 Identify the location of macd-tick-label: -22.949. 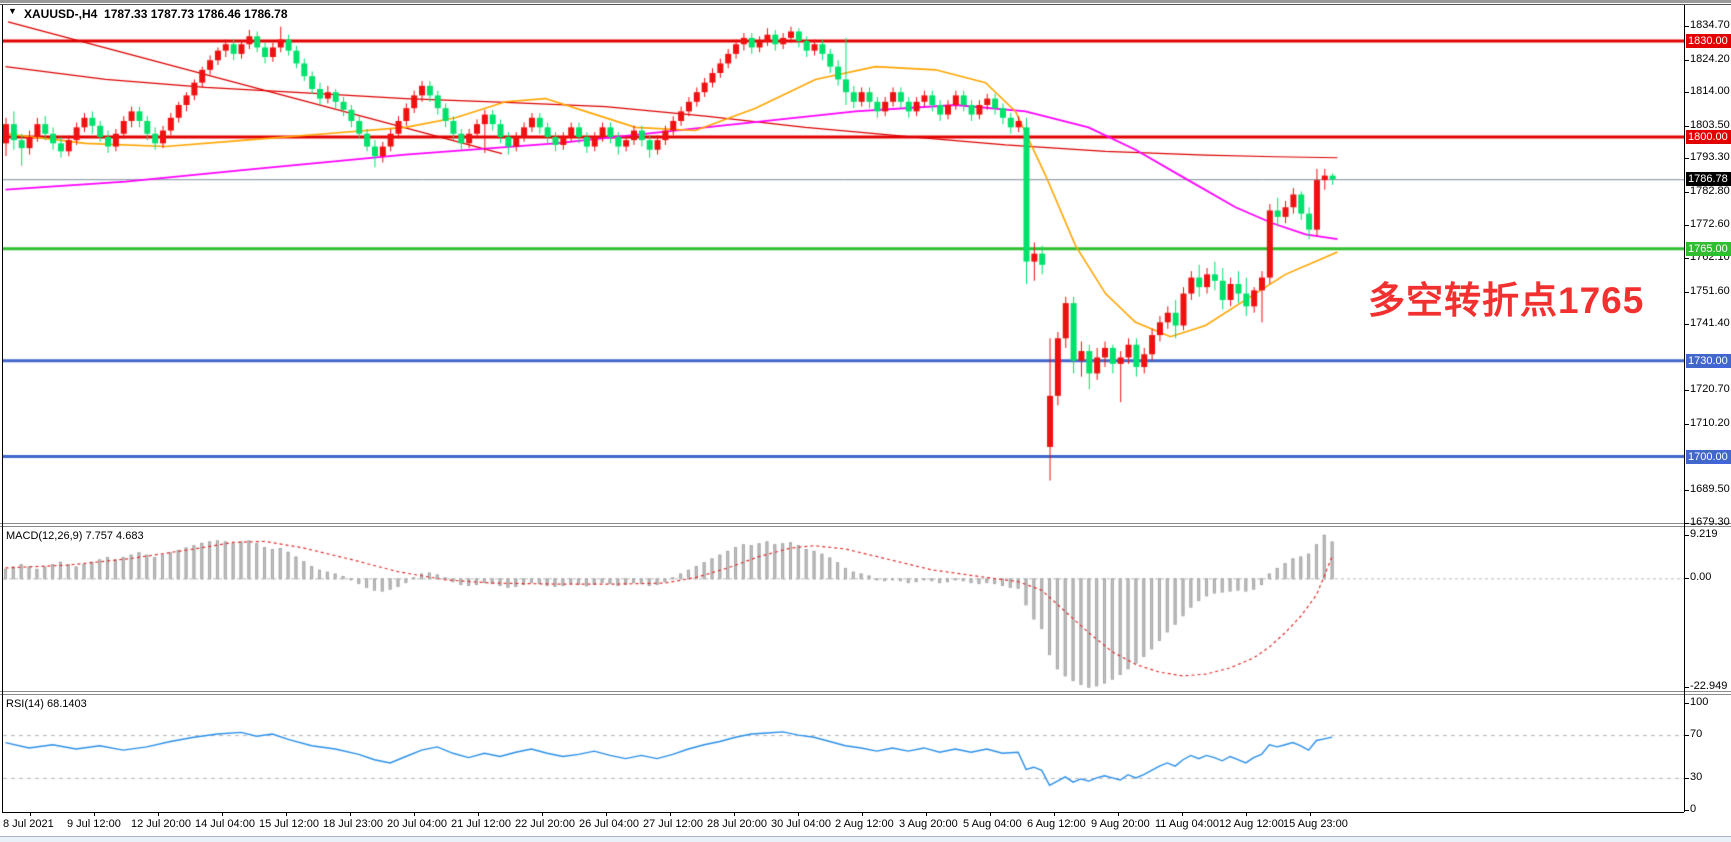
(1709, 686).